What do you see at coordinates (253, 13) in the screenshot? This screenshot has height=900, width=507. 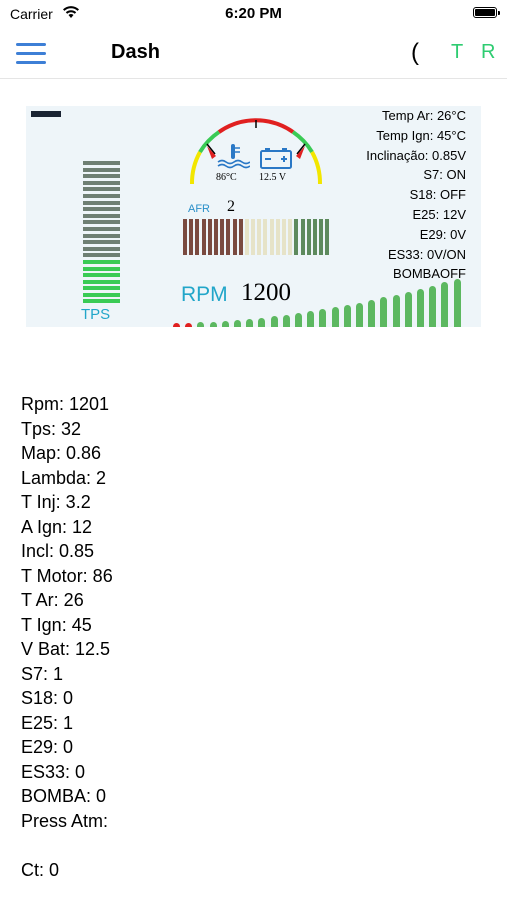 I see `clock-time: 6:20 PM` at bounding box center [253, 13].